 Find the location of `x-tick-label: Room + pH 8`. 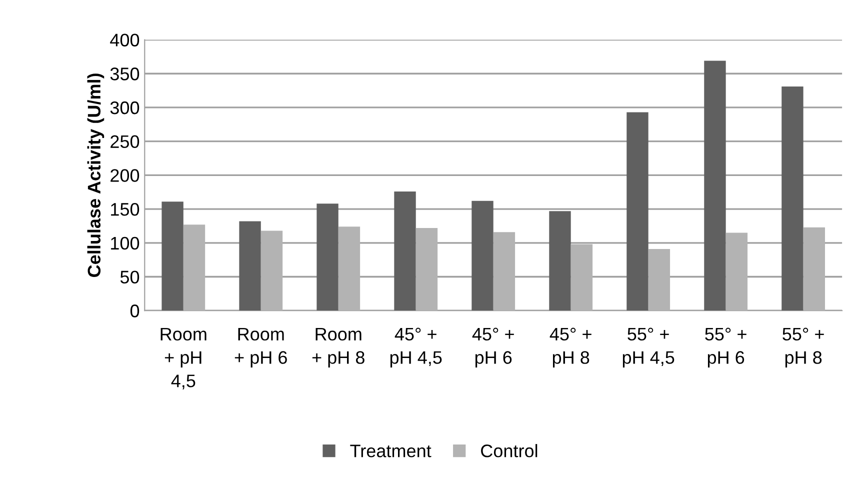

x-tick-label: Room + pH 8 is located at coordinates (338, 348).